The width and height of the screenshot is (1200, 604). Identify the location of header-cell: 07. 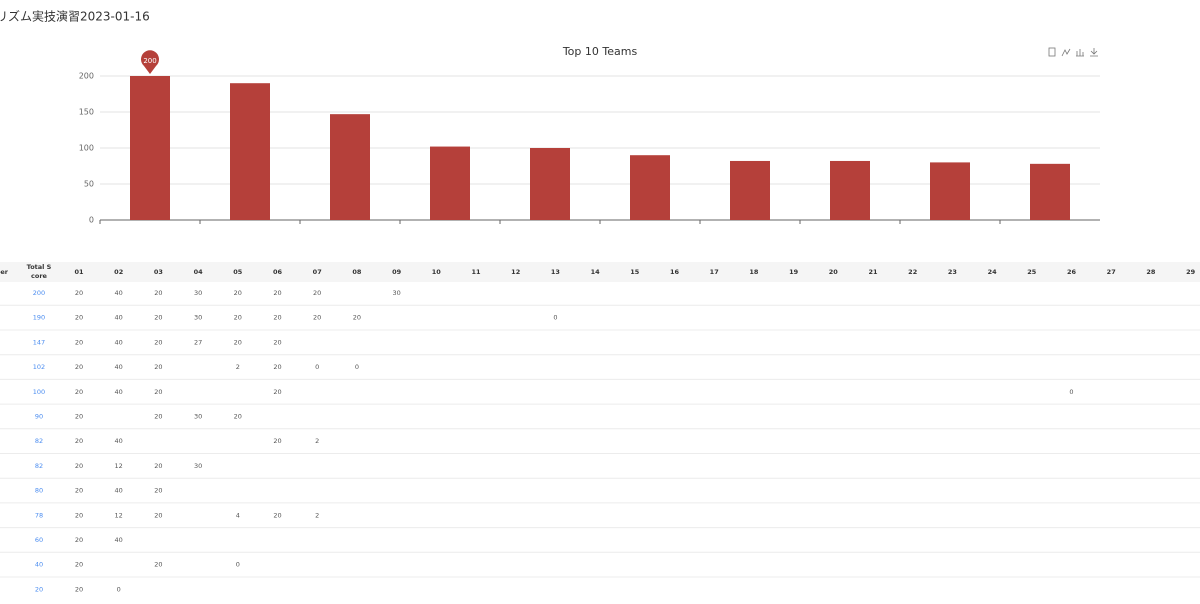
(317, 272).